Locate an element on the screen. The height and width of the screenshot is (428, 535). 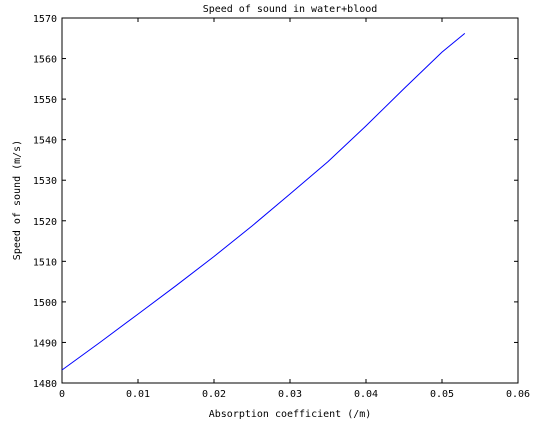
y-tick-label: 1530 is located at coordinates (45, 181).